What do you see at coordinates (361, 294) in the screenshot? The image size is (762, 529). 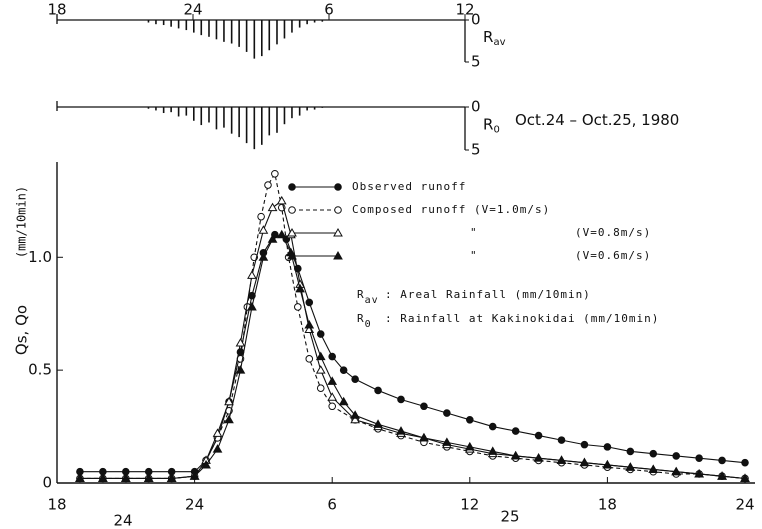 I see `note-symbol-main: R` at bounding box center [361, 294].